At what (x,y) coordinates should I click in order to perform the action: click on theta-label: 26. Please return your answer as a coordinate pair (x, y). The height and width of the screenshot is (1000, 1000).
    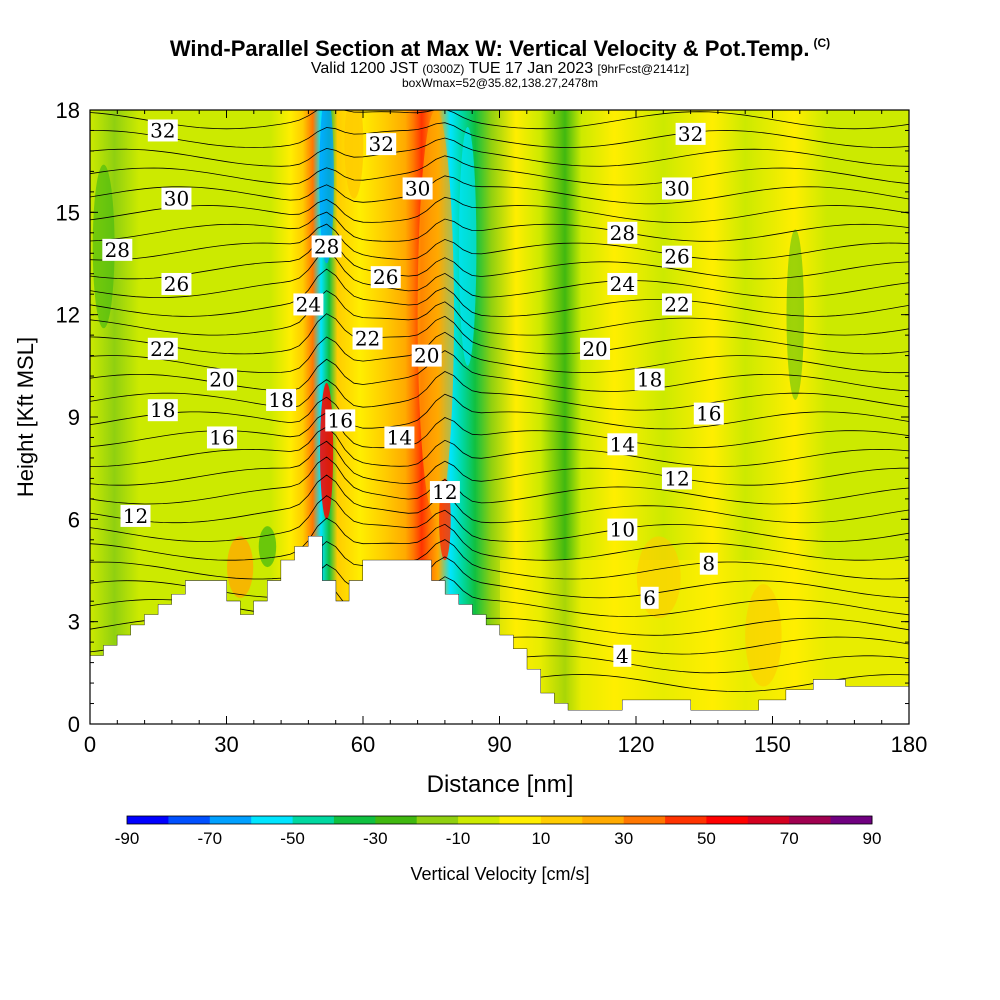
    Looking at the image, I should click on (385, 277).